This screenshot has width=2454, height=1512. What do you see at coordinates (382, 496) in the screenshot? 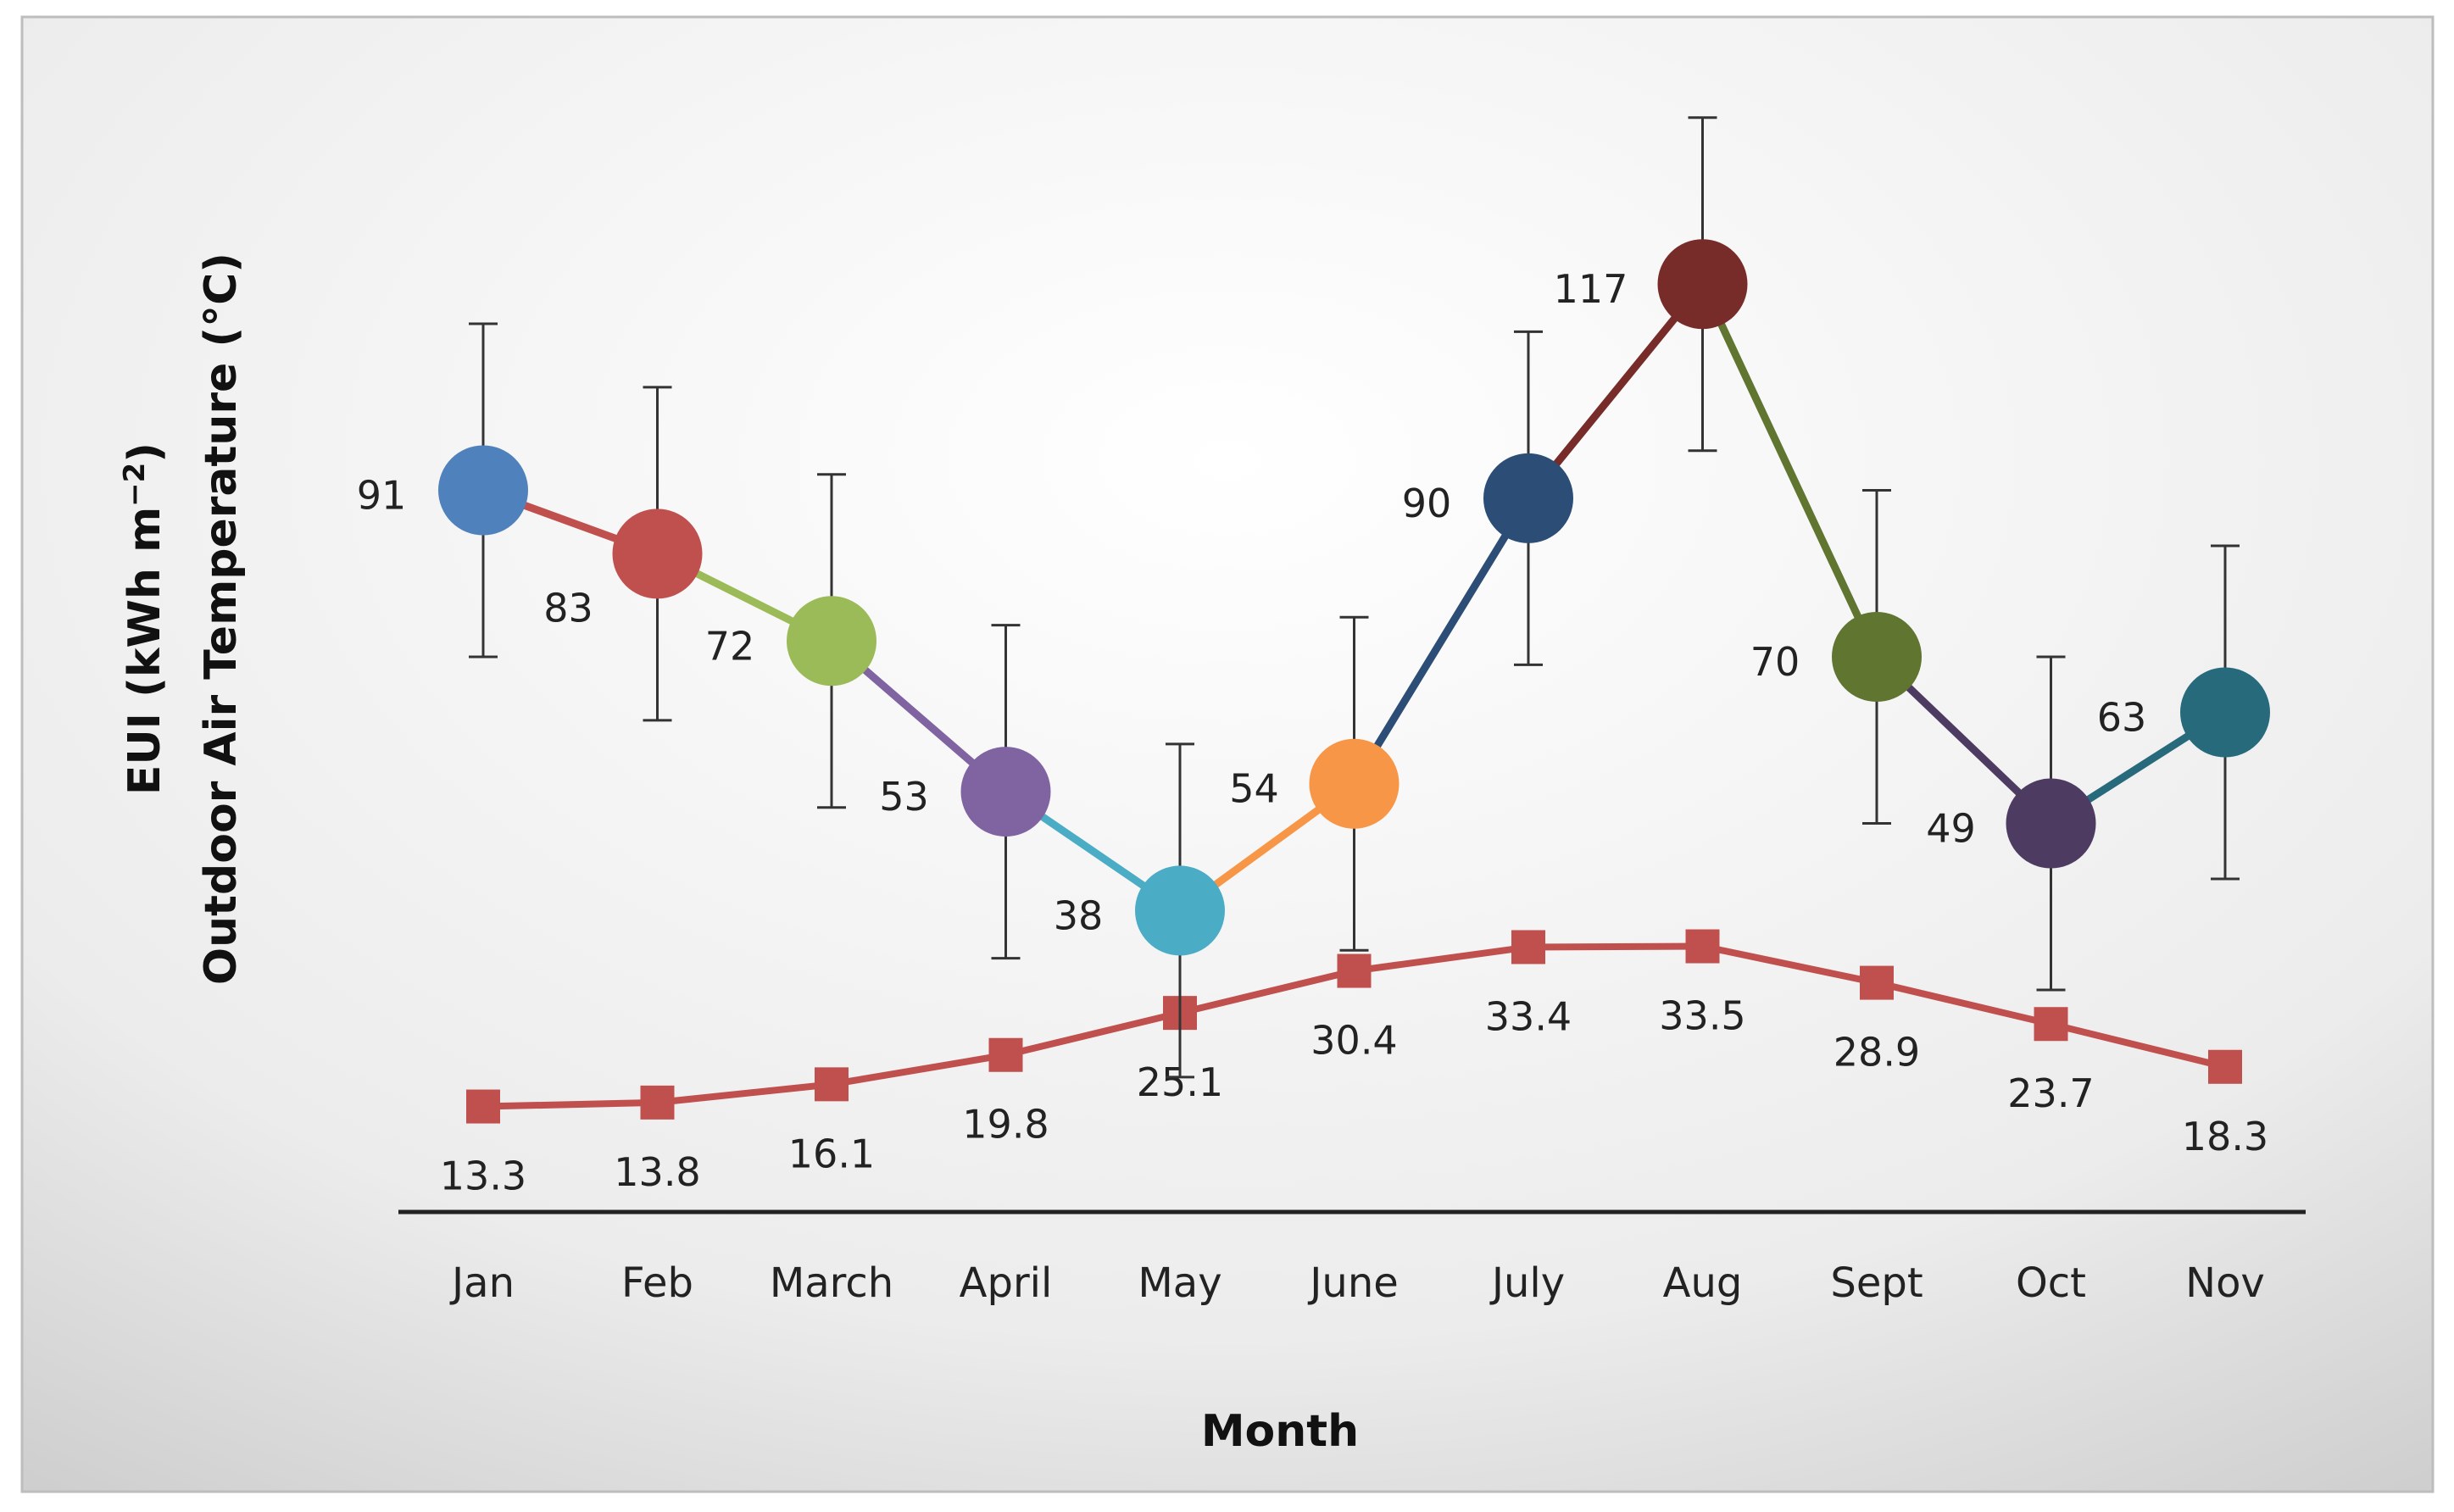
I see `eui-label: 91` at bounding box center [382, 496].